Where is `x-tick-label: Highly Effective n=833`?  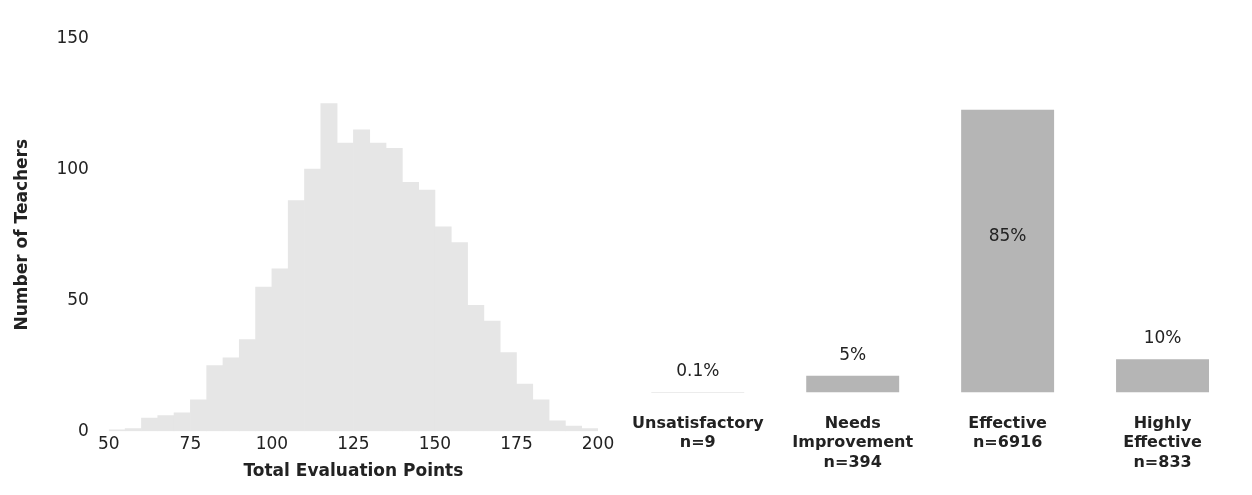 x-tick-label: Highly Effective n=833 is located at coordinates (1163, 442).